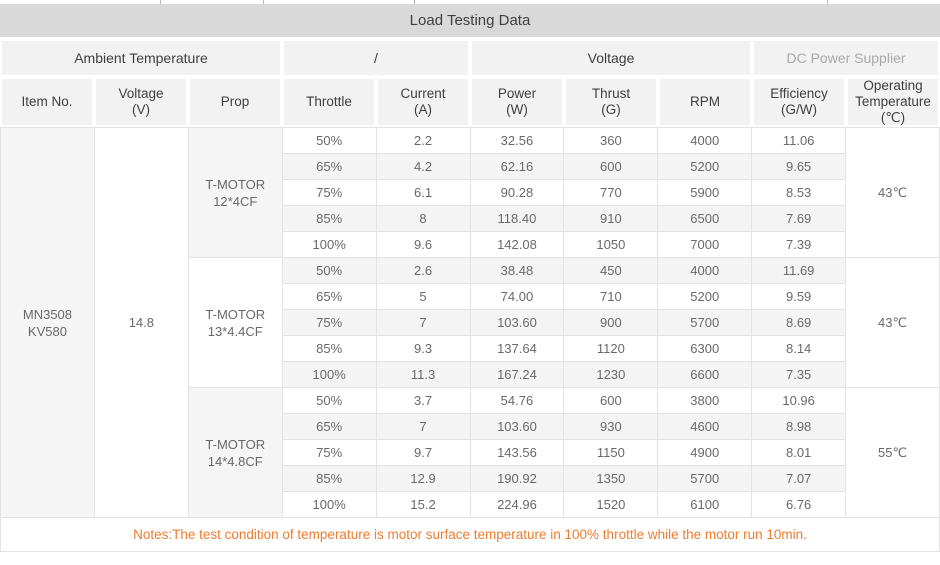 This screenshot has width=940, height=565. What do you see at coordinates (799, 427) in the screenshot?
I see `cell-efficiency: 8.98` at bounding box center [799, 427].